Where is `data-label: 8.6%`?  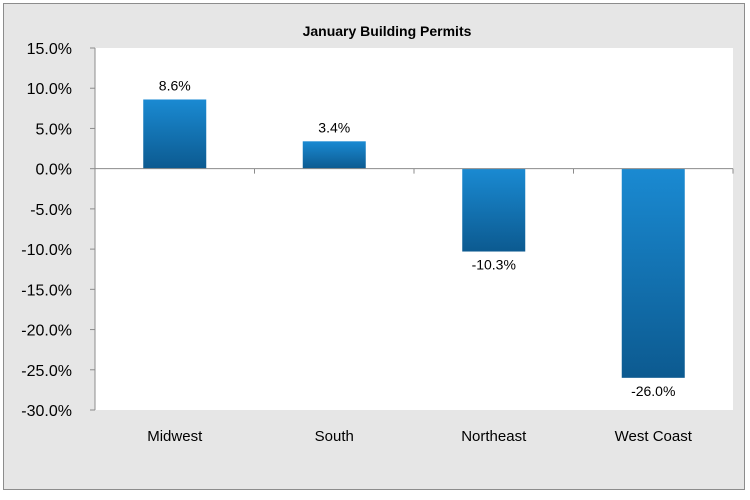 data-label: 8.6% is located at coordinates (175, 85).